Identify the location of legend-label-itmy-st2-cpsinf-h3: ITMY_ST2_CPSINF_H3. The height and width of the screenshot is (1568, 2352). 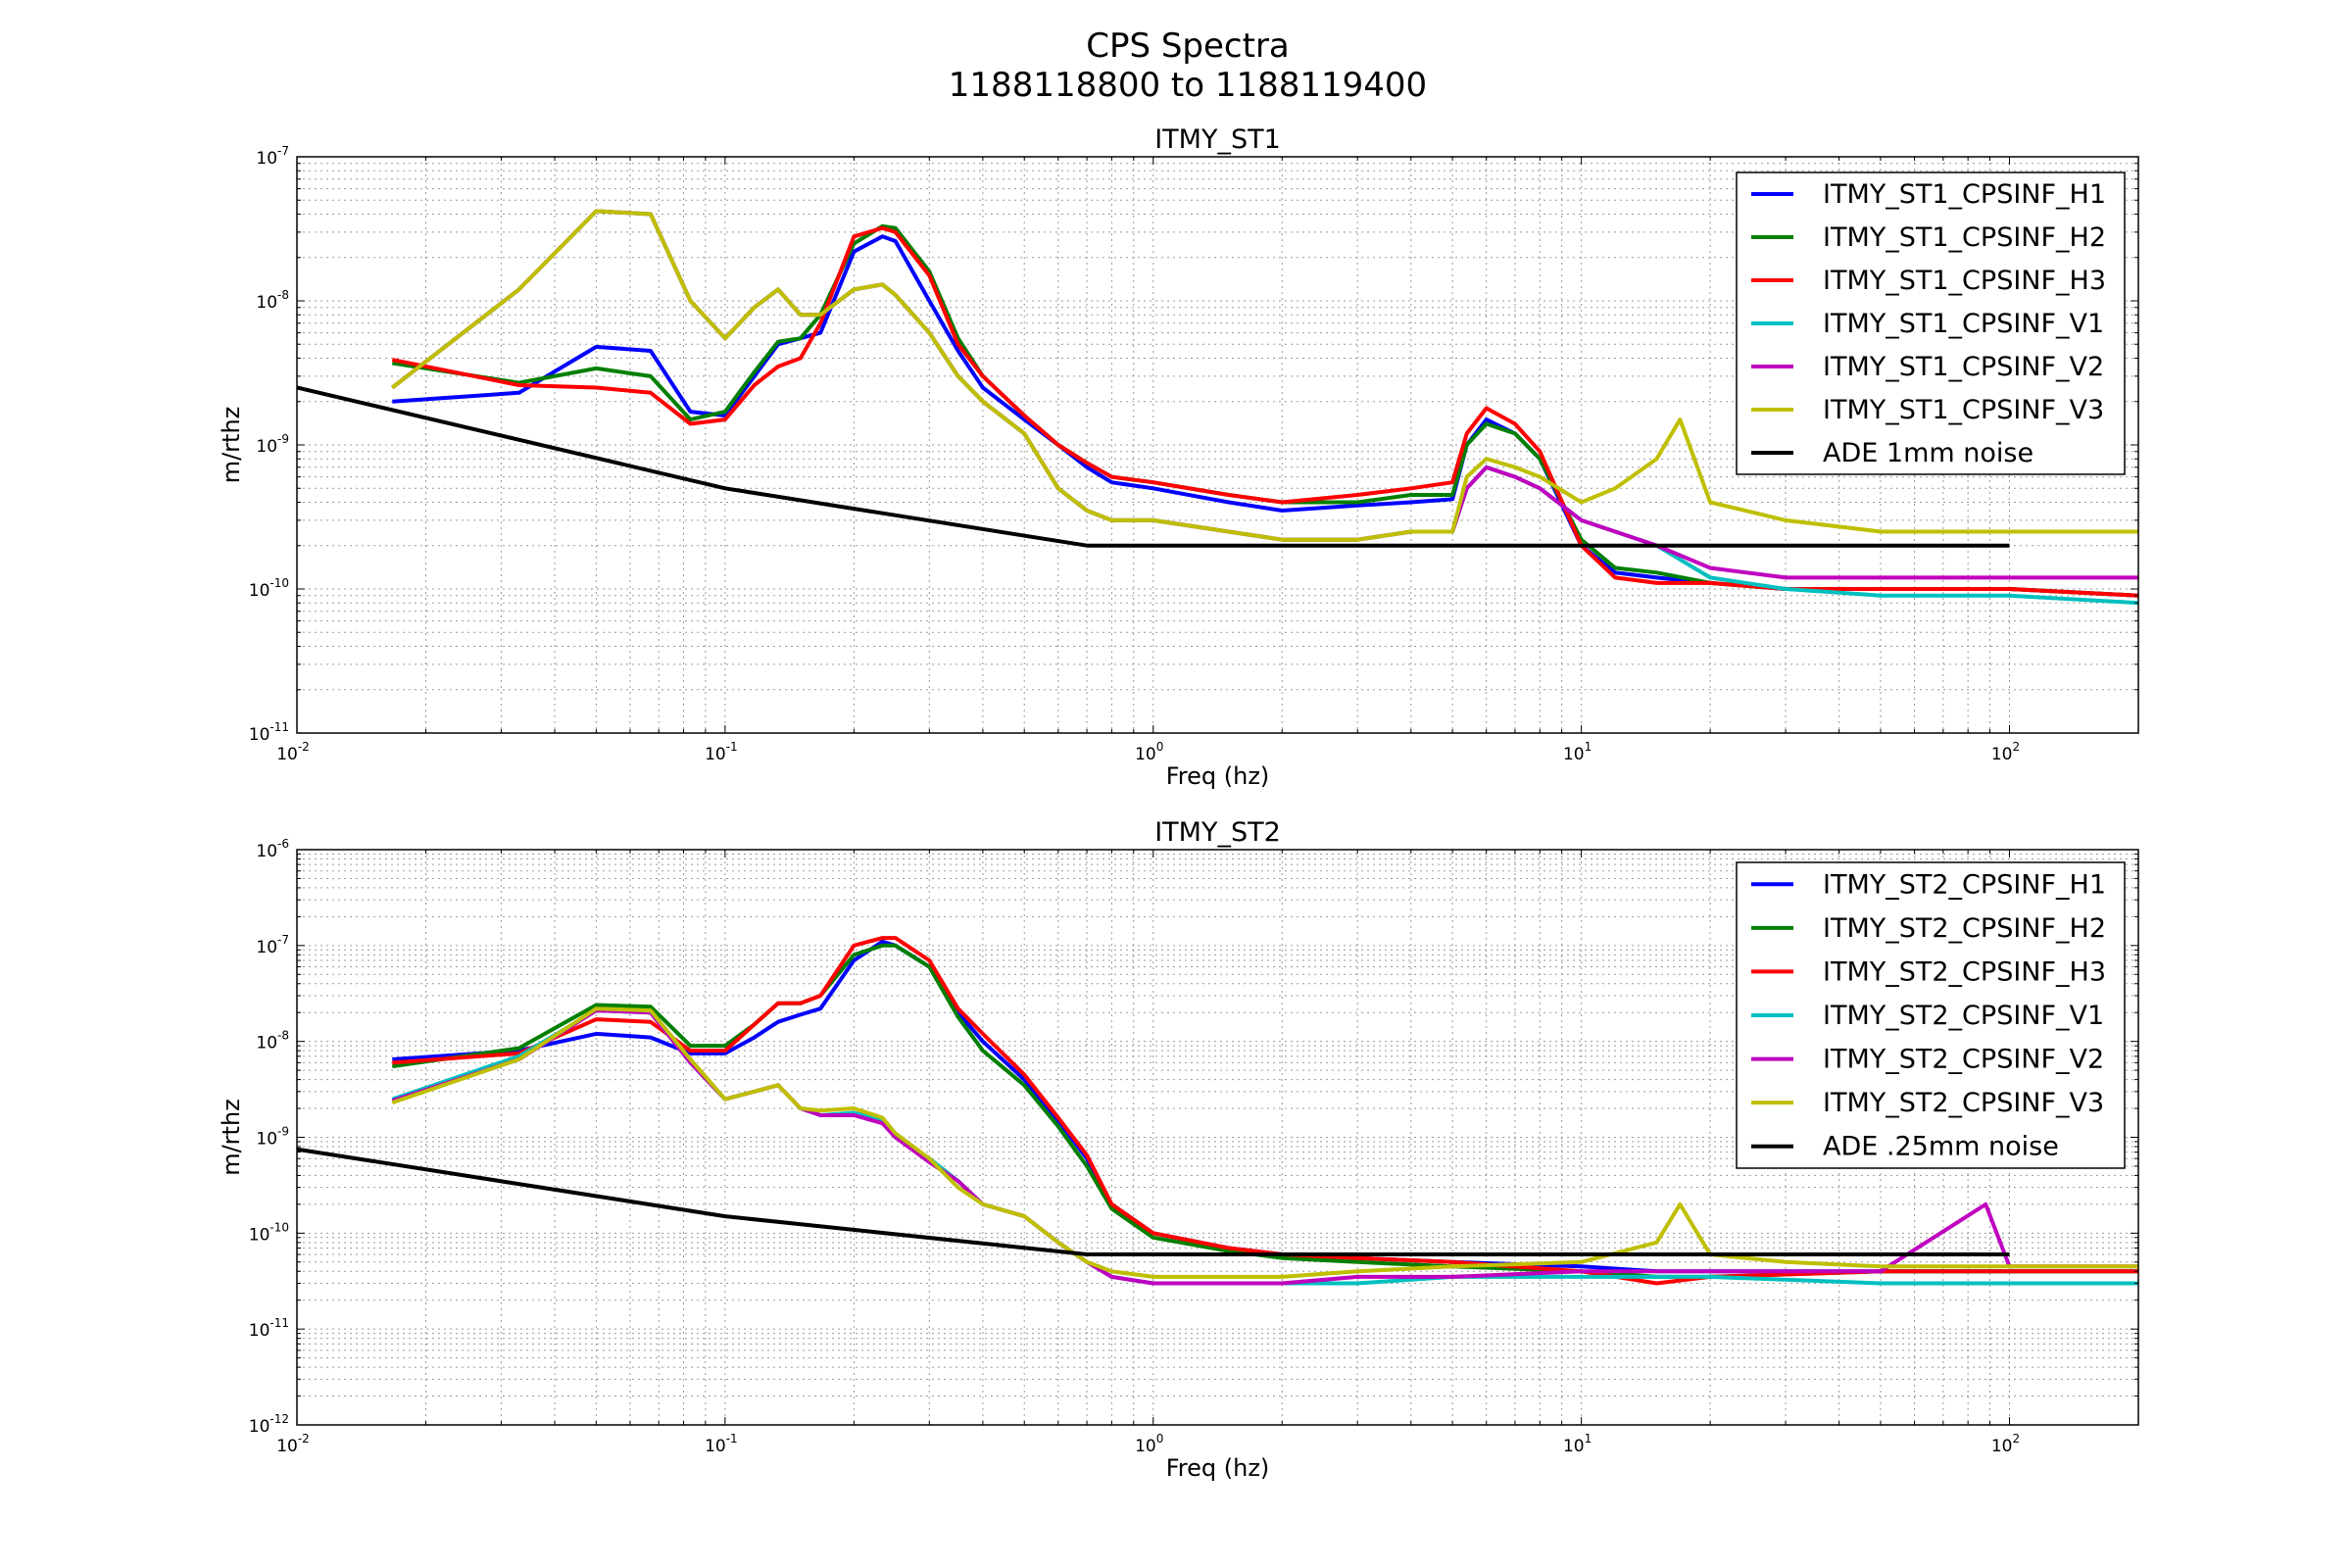
(1964, 971).